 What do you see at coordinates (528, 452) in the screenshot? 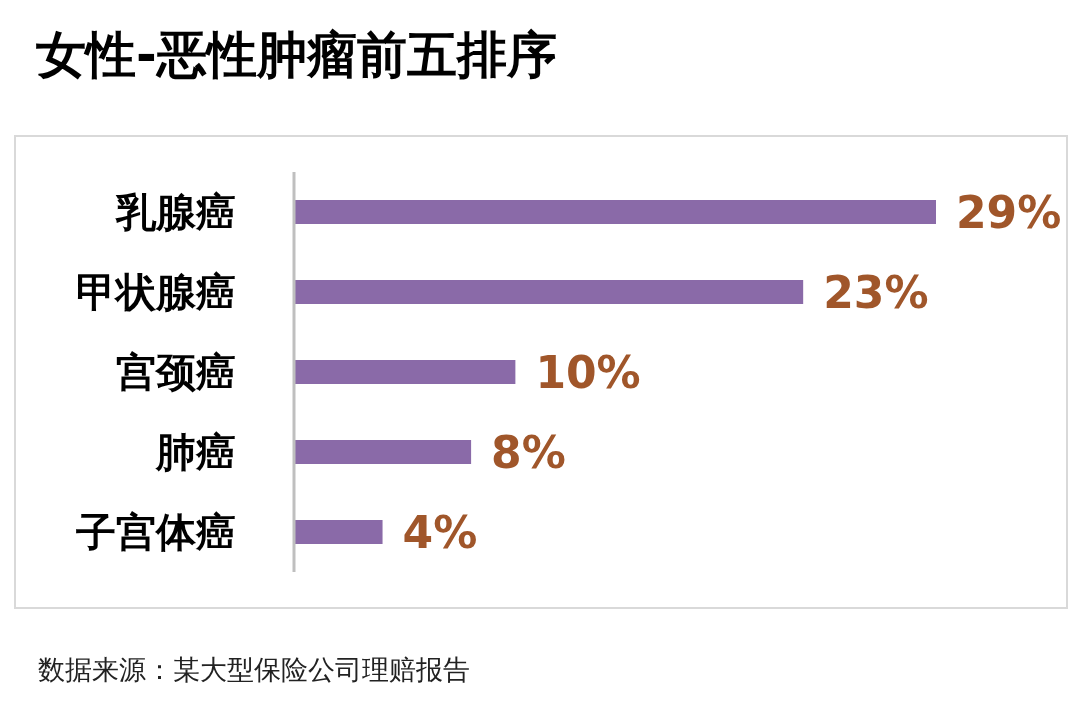
I see `data-label: 8%` at bounding box center [528, 452].